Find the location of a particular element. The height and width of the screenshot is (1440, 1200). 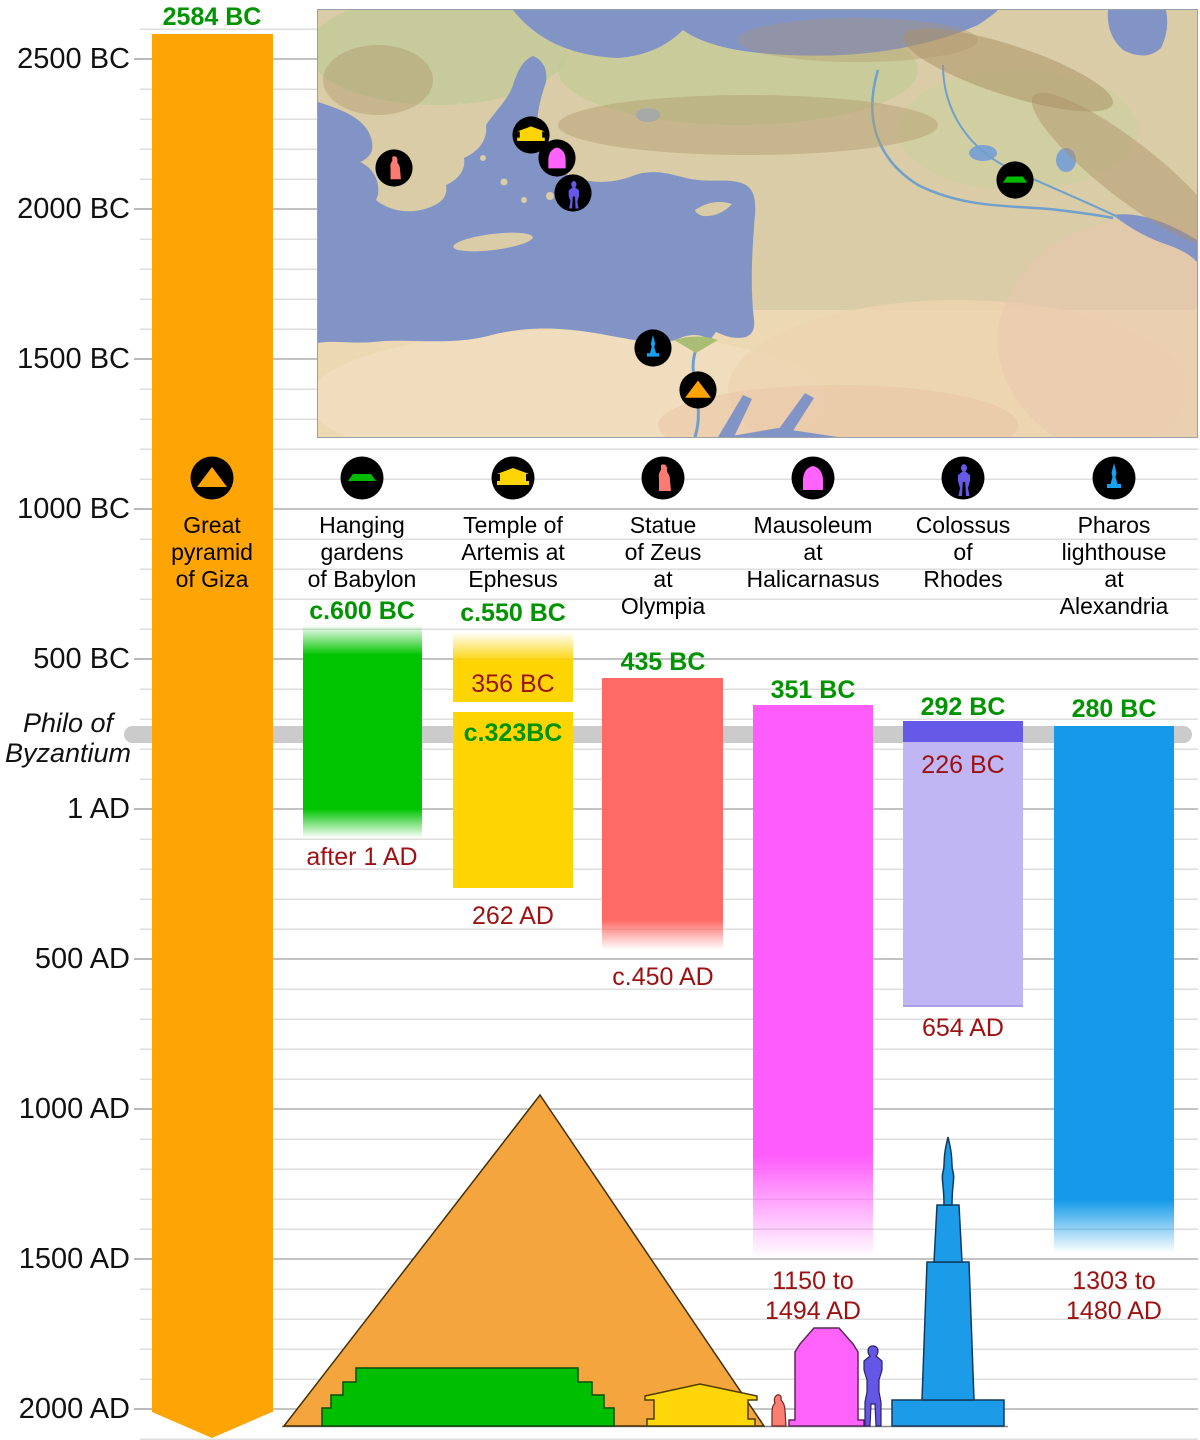

built-label-hanging-gardens: c.600 BC is located at coordinates (362, 611).